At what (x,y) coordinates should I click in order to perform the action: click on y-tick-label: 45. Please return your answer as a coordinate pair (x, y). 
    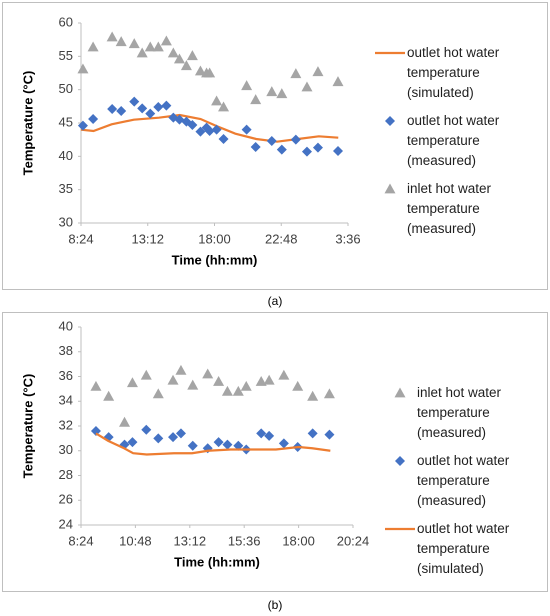
    Looking at the image, I should click on (66, 121).